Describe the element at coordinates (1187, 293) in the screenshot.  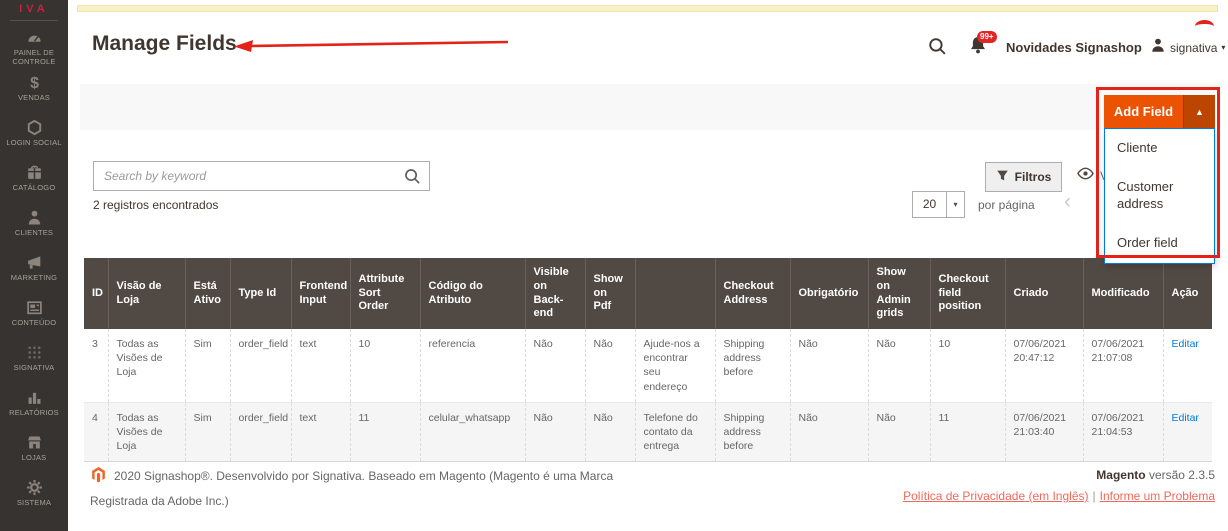
I see `col-header-acao: Ação` at that location.